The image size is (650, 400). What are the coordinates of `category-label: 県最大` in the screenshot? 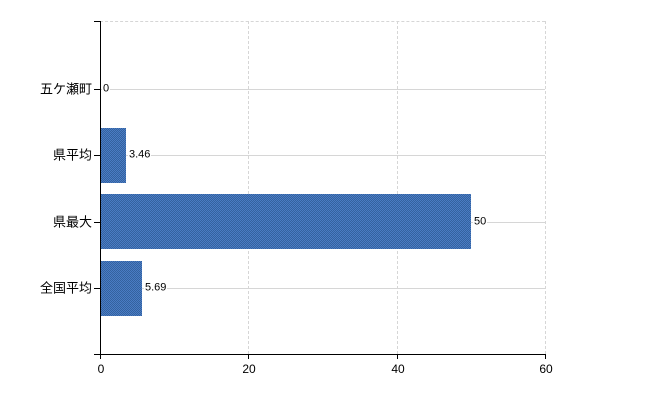 It's located at (72, 222).